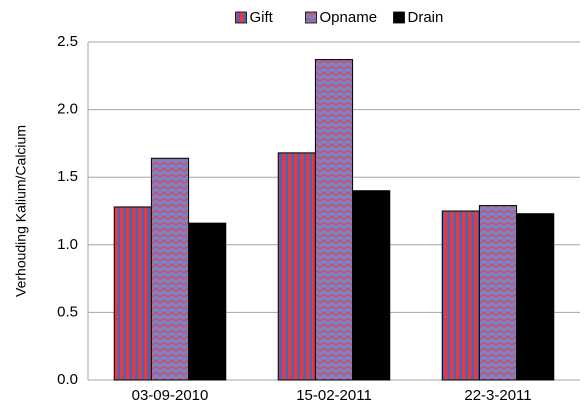 This screenshot has height=407, width=584. I want to click on legend-label: Gift, so click(262, 17).